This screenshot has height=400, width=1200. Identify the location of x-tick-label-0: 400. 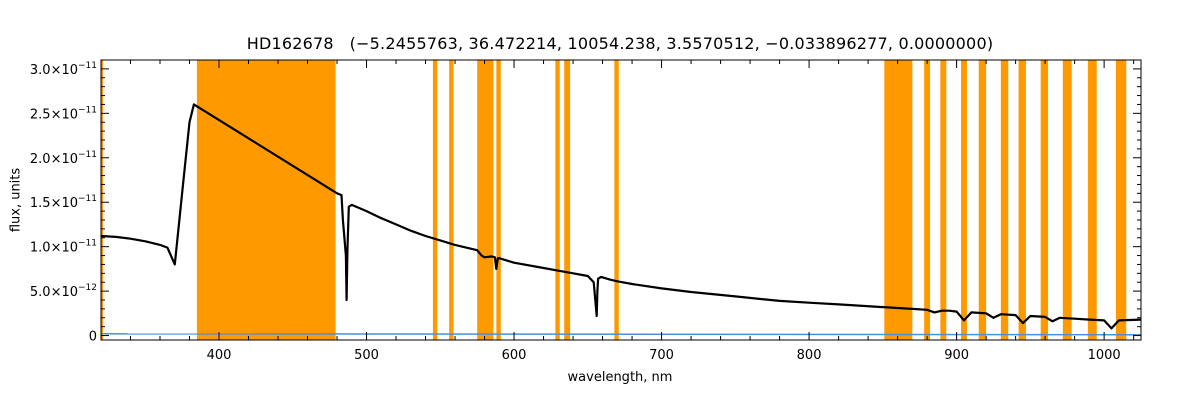
(219, 355).